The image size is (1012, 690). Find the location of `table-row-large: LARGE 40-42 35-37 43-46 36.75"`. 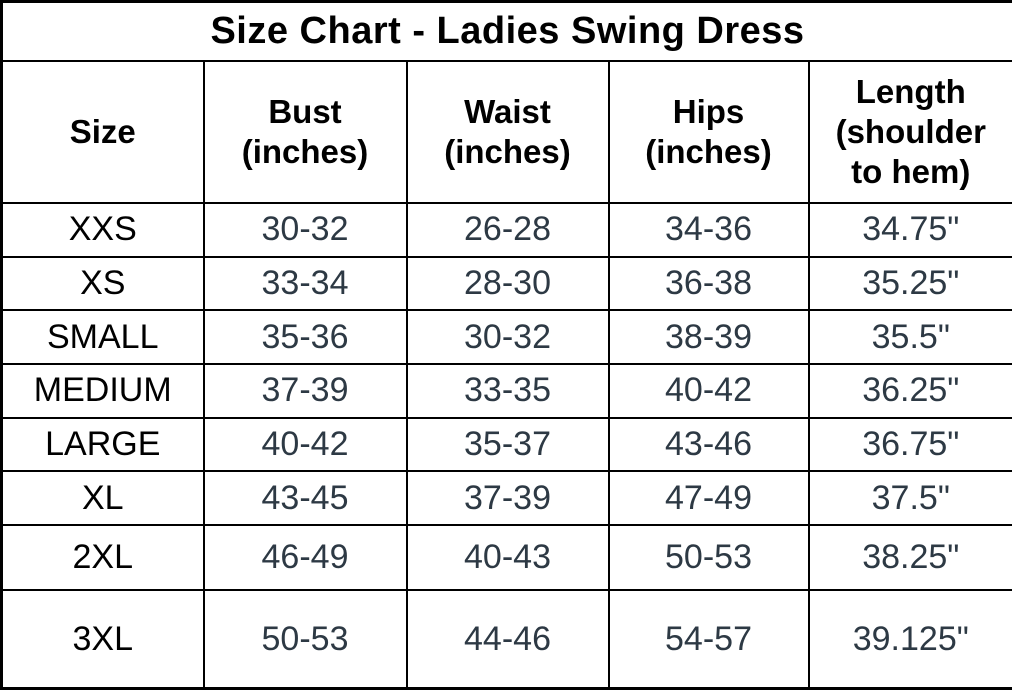

table-row-large: LARGE 40-42 35-37 43-46 36.75" is located at coordinates (506, 444).